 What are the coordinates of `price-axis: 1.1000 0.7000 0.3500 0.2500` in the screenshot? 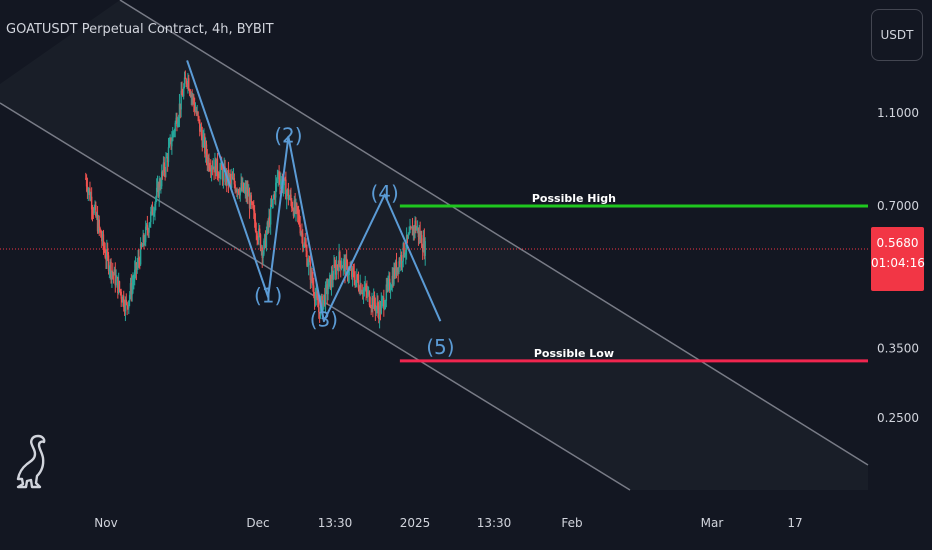 It's located at (898, 265).